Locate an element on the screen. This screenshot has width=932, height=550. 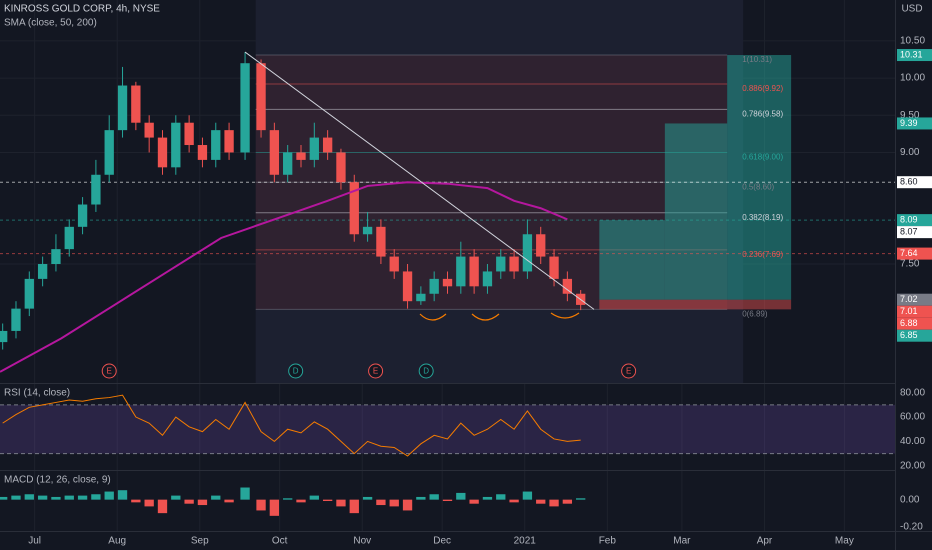
fib-label: 0.886(9.92) is located at coordinates (762, 88).